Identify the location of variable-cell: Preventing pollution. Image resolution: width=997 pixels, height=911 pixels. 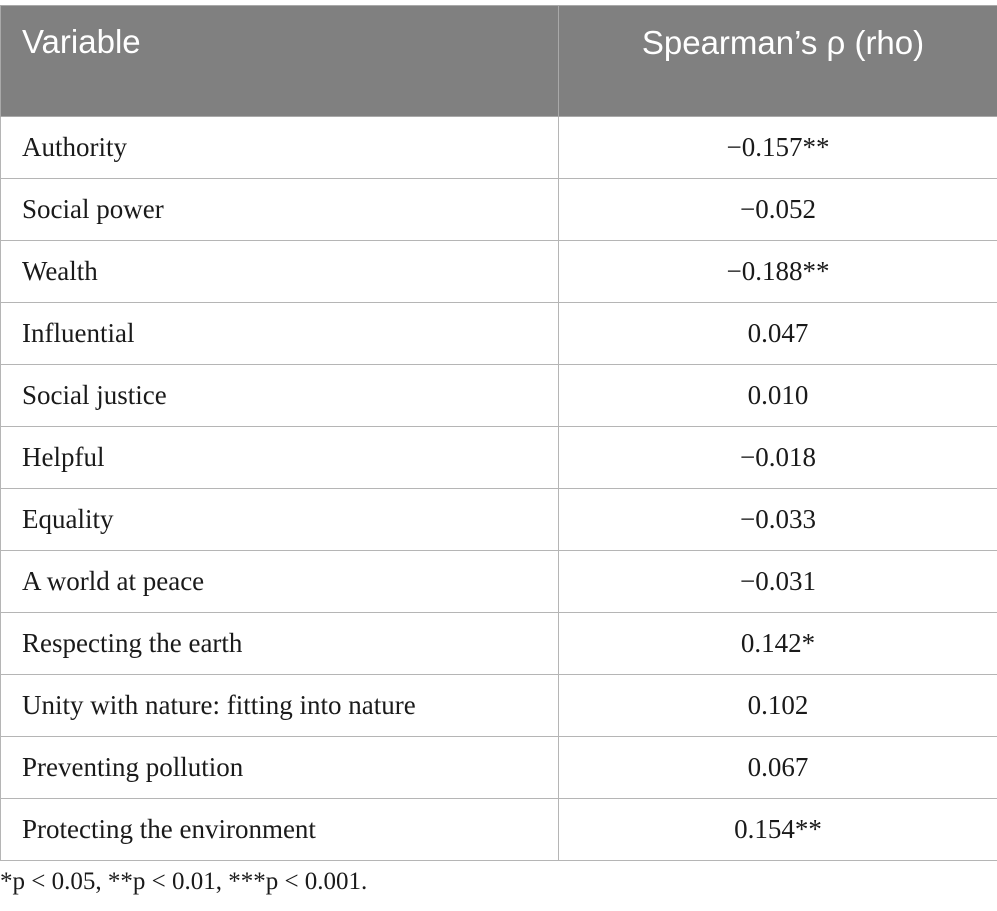
(279, 767).